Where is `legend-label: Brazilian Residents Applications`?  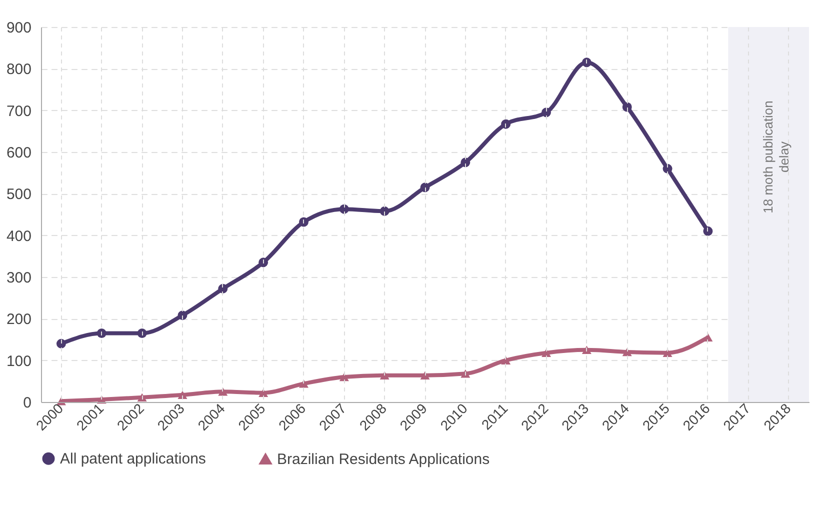 legend-label: Brazilian Residents Applications is located at coordinates (383, 459).